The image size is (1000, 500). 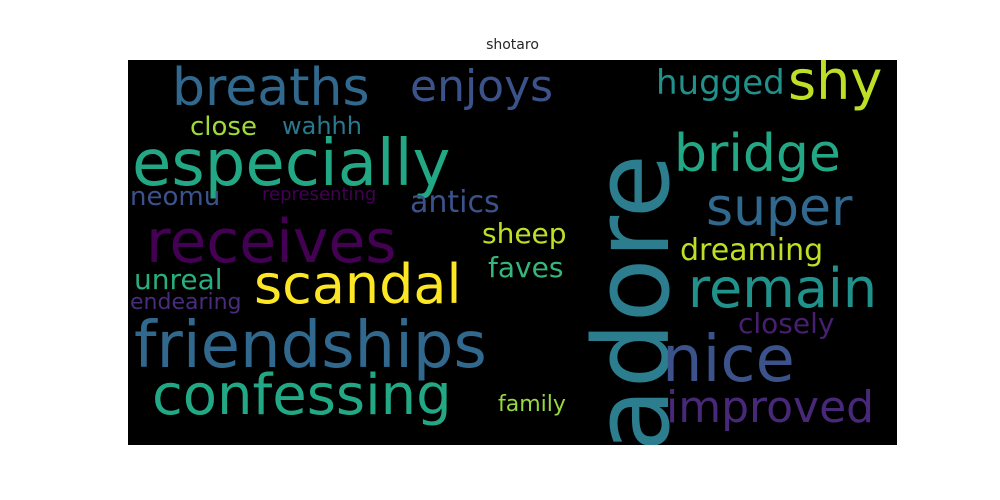 I want to click on word-dreaming: dreaming, so click(x=752, y=250).